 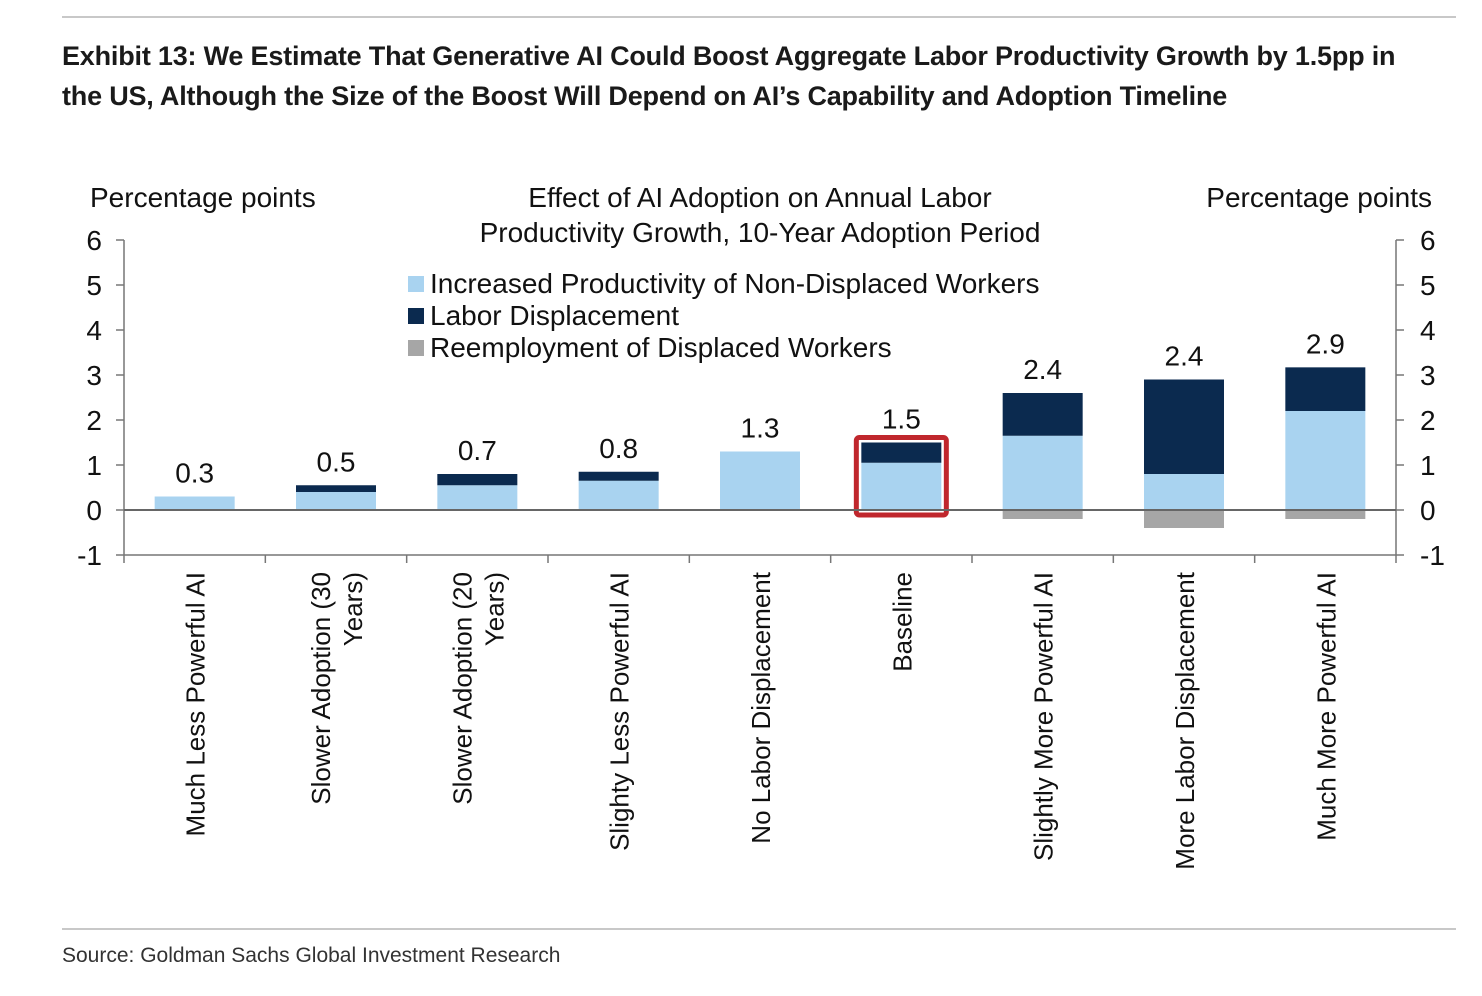 I want to click on right-tick-label: 4, so click(x=1428, y=330).